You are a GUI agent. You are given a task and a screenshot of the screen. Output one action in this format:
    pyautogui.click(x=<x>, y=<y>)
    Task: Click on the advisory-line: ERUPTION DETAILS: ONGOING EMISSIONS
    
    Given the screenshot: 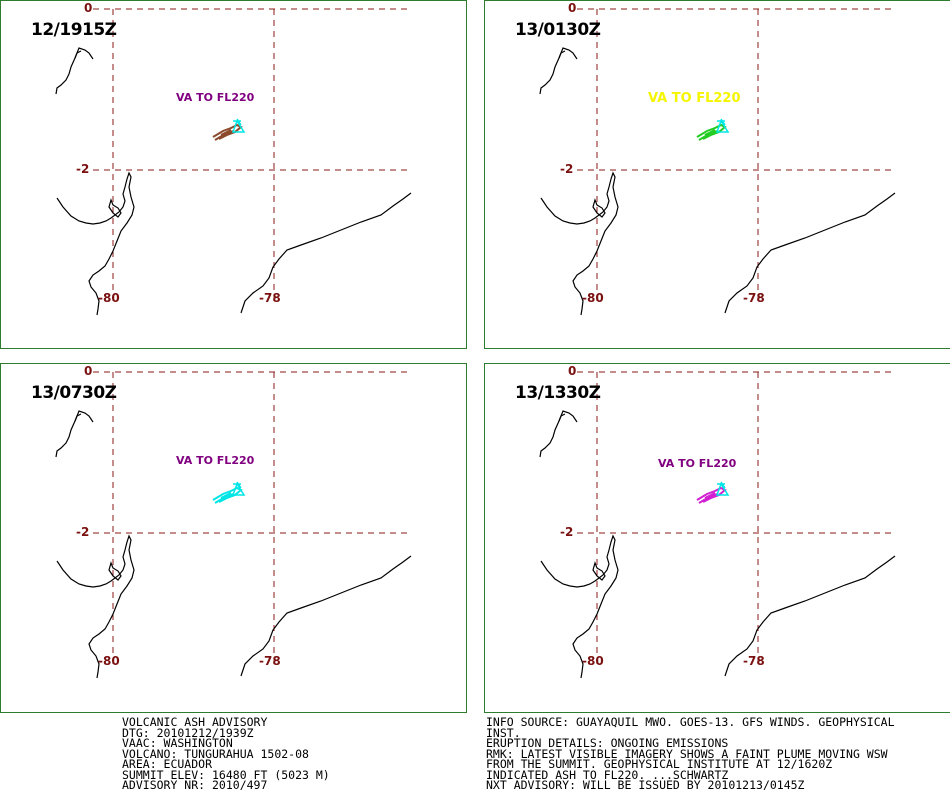 What is the action you would take?
    pyautogui.click(x=607, y=743)
    